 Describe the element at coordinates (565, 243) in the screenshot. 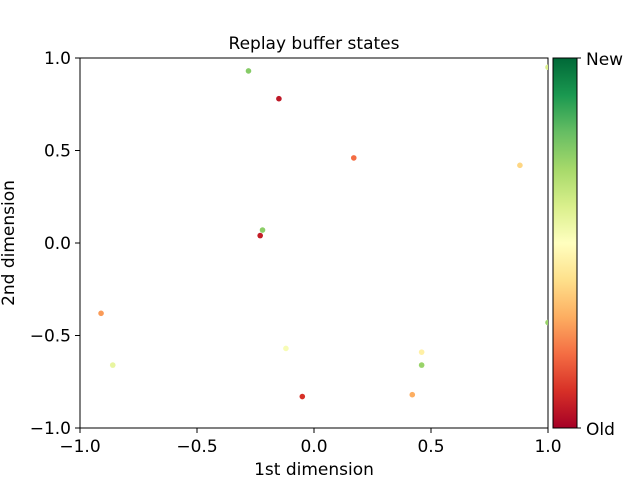

I see `colorbar` at that location.